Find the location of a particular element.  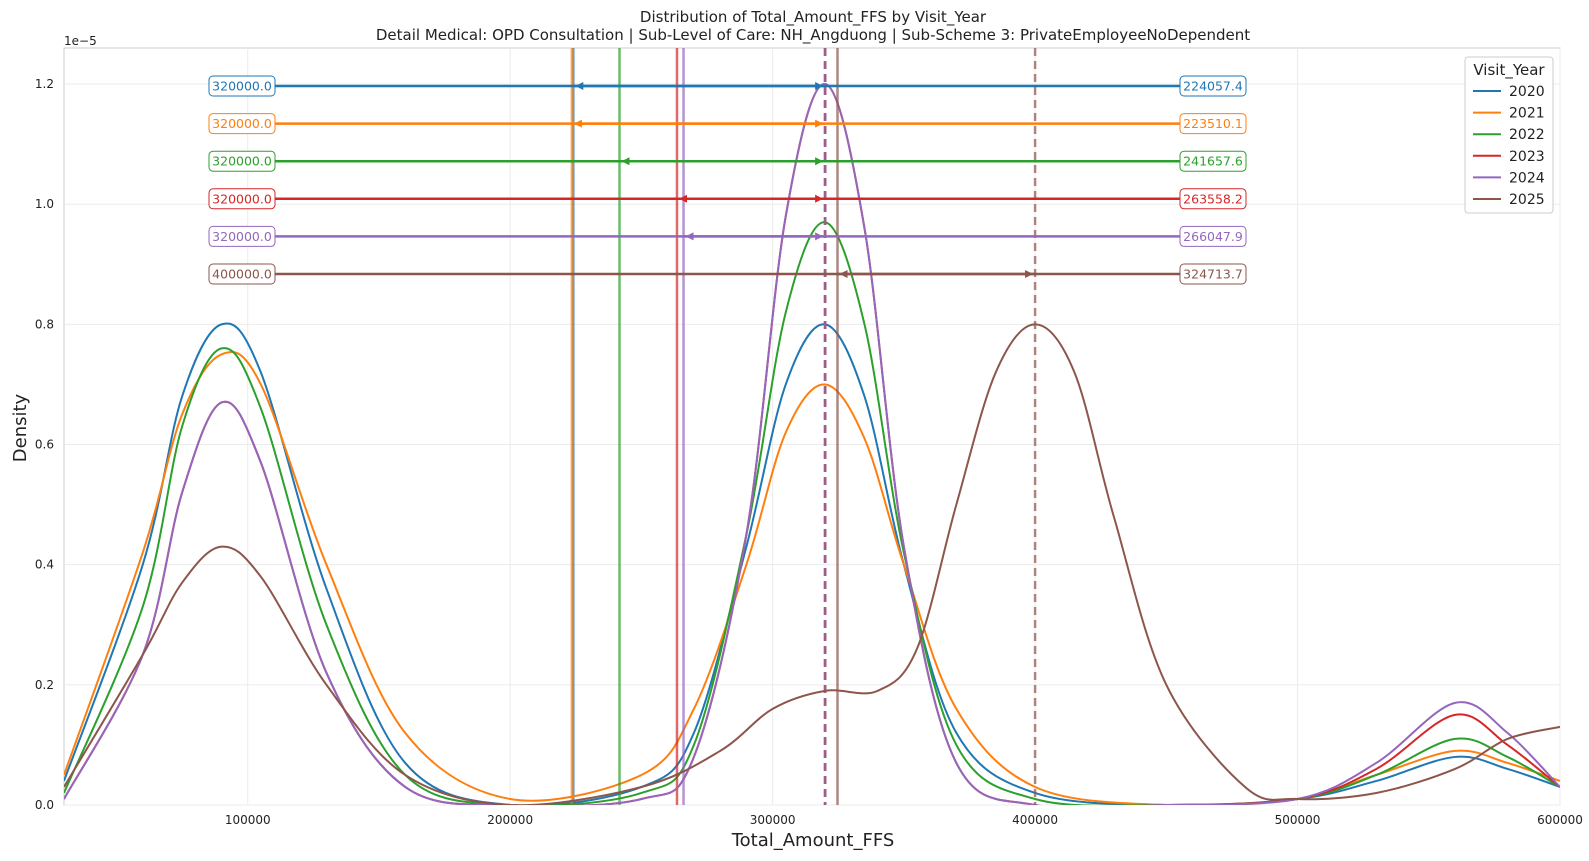

annotation-2021: 320000.0 223510.1 is located at coordinates (727, 124).